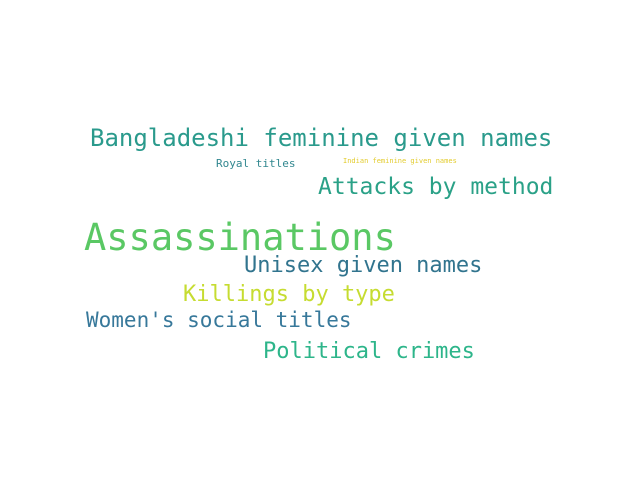 This screenshot has height=480, width=640. I want to click on word-royal-titles: Royal titles, so click(256, 163).